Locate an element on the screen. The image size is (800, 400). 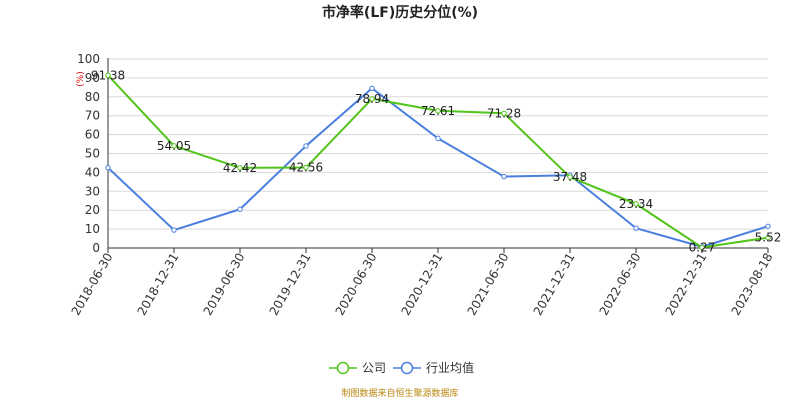
data-label: 78.94 is located at coordinates (372, 99).